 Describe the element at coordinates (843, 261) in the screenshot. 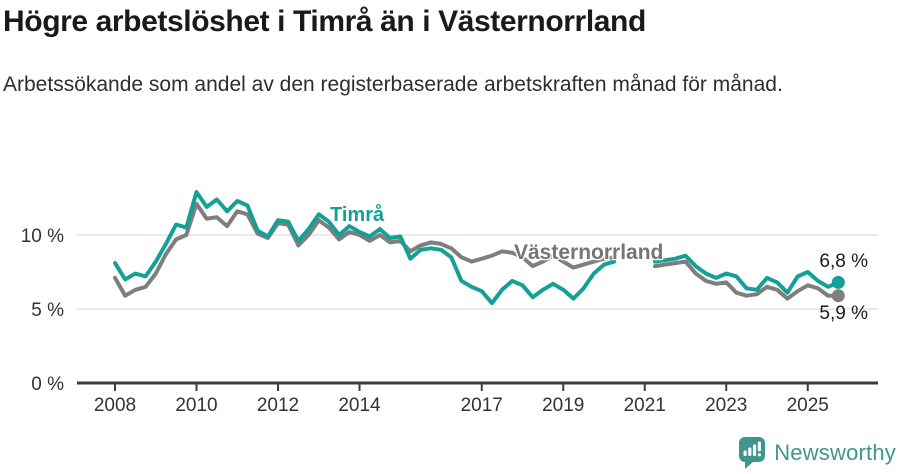

I see `end-value-label-timra: 6,8 %` at that location.